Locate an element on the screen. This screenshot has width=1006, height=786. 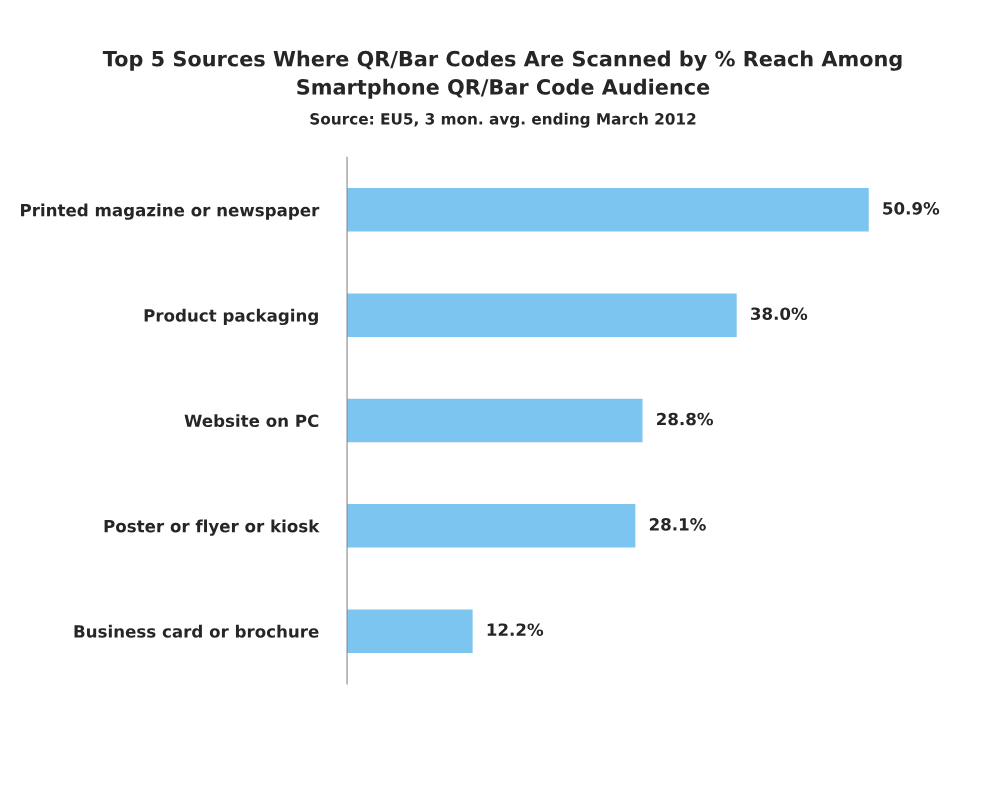
data-label: 12.2% is located at coordinates (515, 629).